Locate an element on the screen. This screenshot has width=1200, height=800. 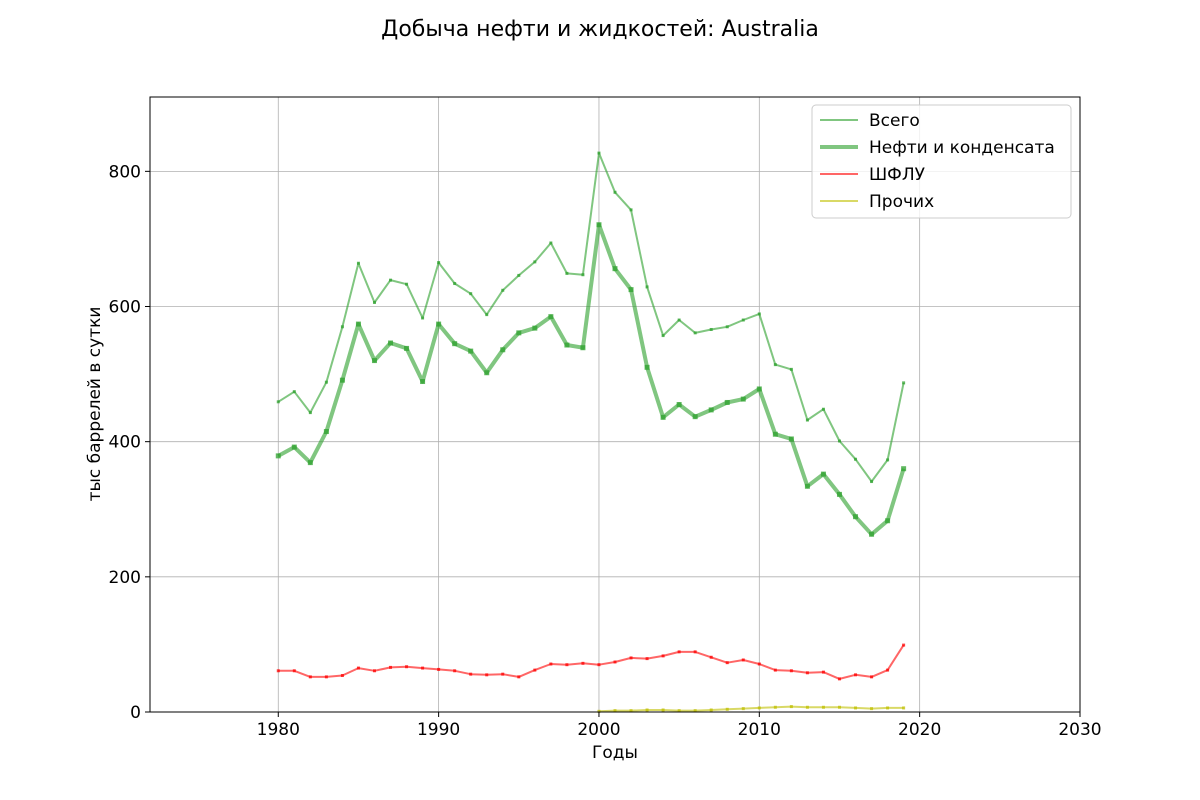
x-tick-label: 2010 is located at coordinates (759, 730).